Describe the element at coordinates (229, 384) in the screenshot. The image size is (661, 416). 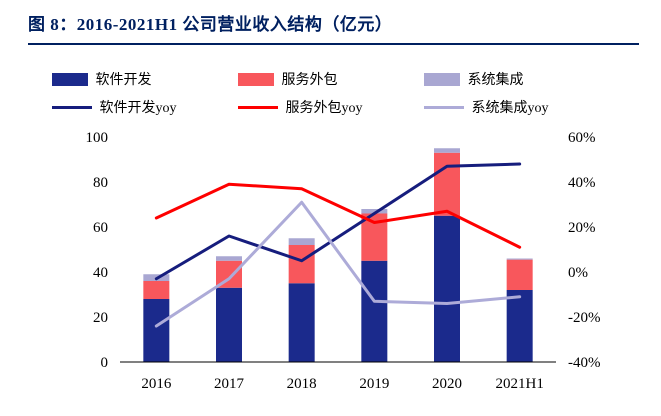
I see `x-axis-tick-label: 2017` at that location.